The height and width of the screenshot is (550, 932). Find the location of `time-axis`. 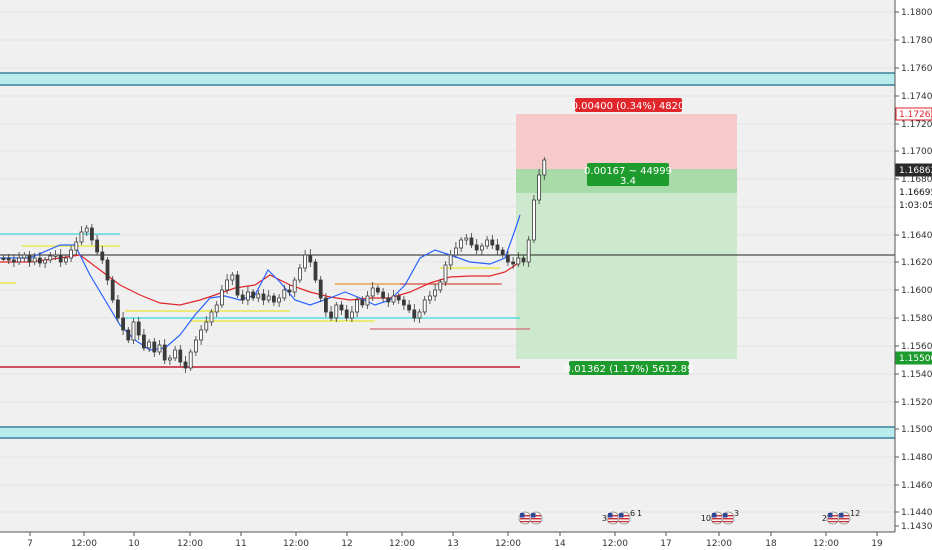

time-axis is located at coordinates (447, 541).